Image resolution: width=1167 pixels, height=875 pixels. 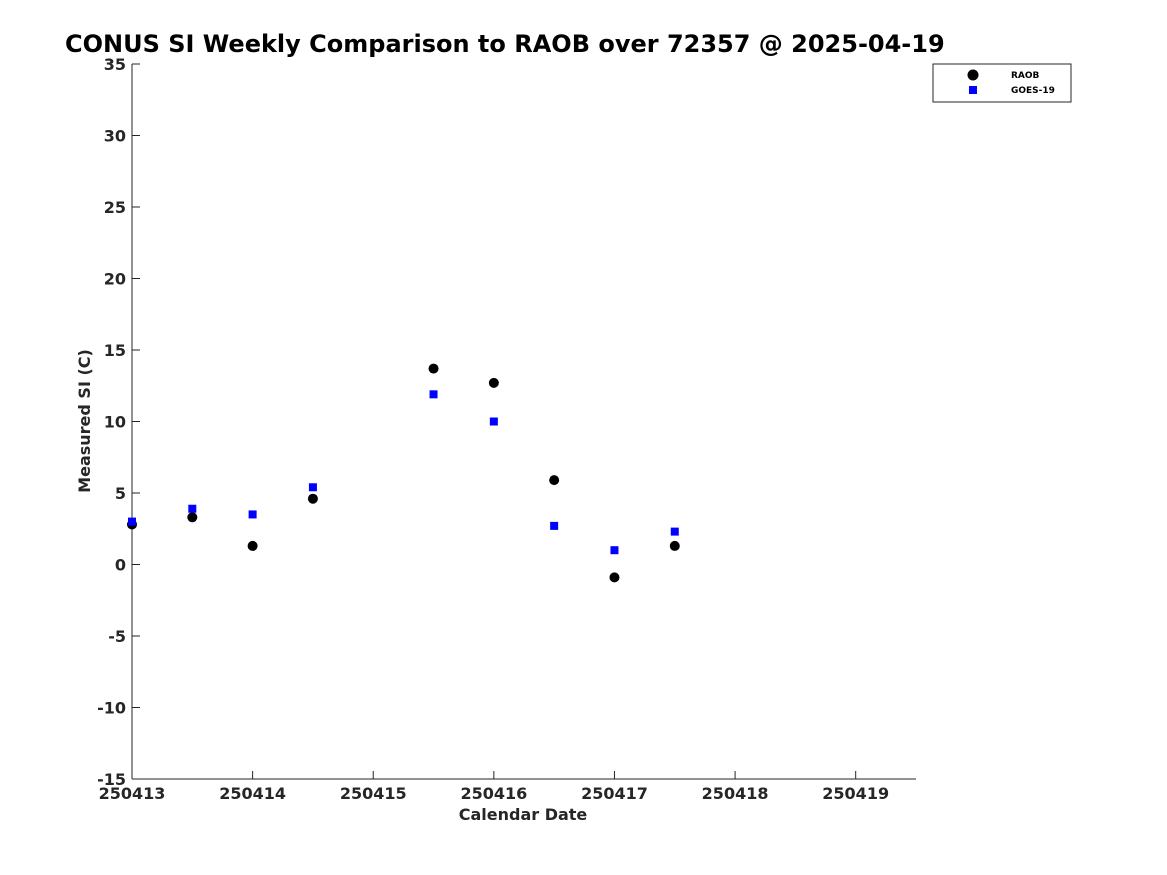 I want to click on y-tick-label: 5, so click(x=120, y=493).